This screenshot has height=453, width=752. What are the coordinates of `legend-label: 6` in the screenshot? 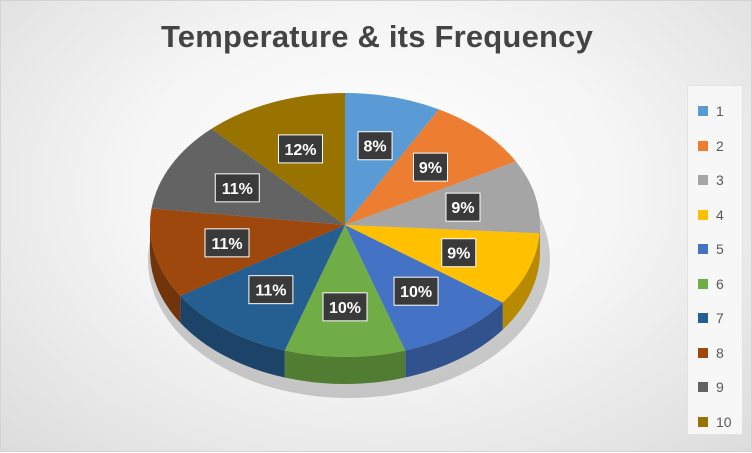 It's located at (720, 284).